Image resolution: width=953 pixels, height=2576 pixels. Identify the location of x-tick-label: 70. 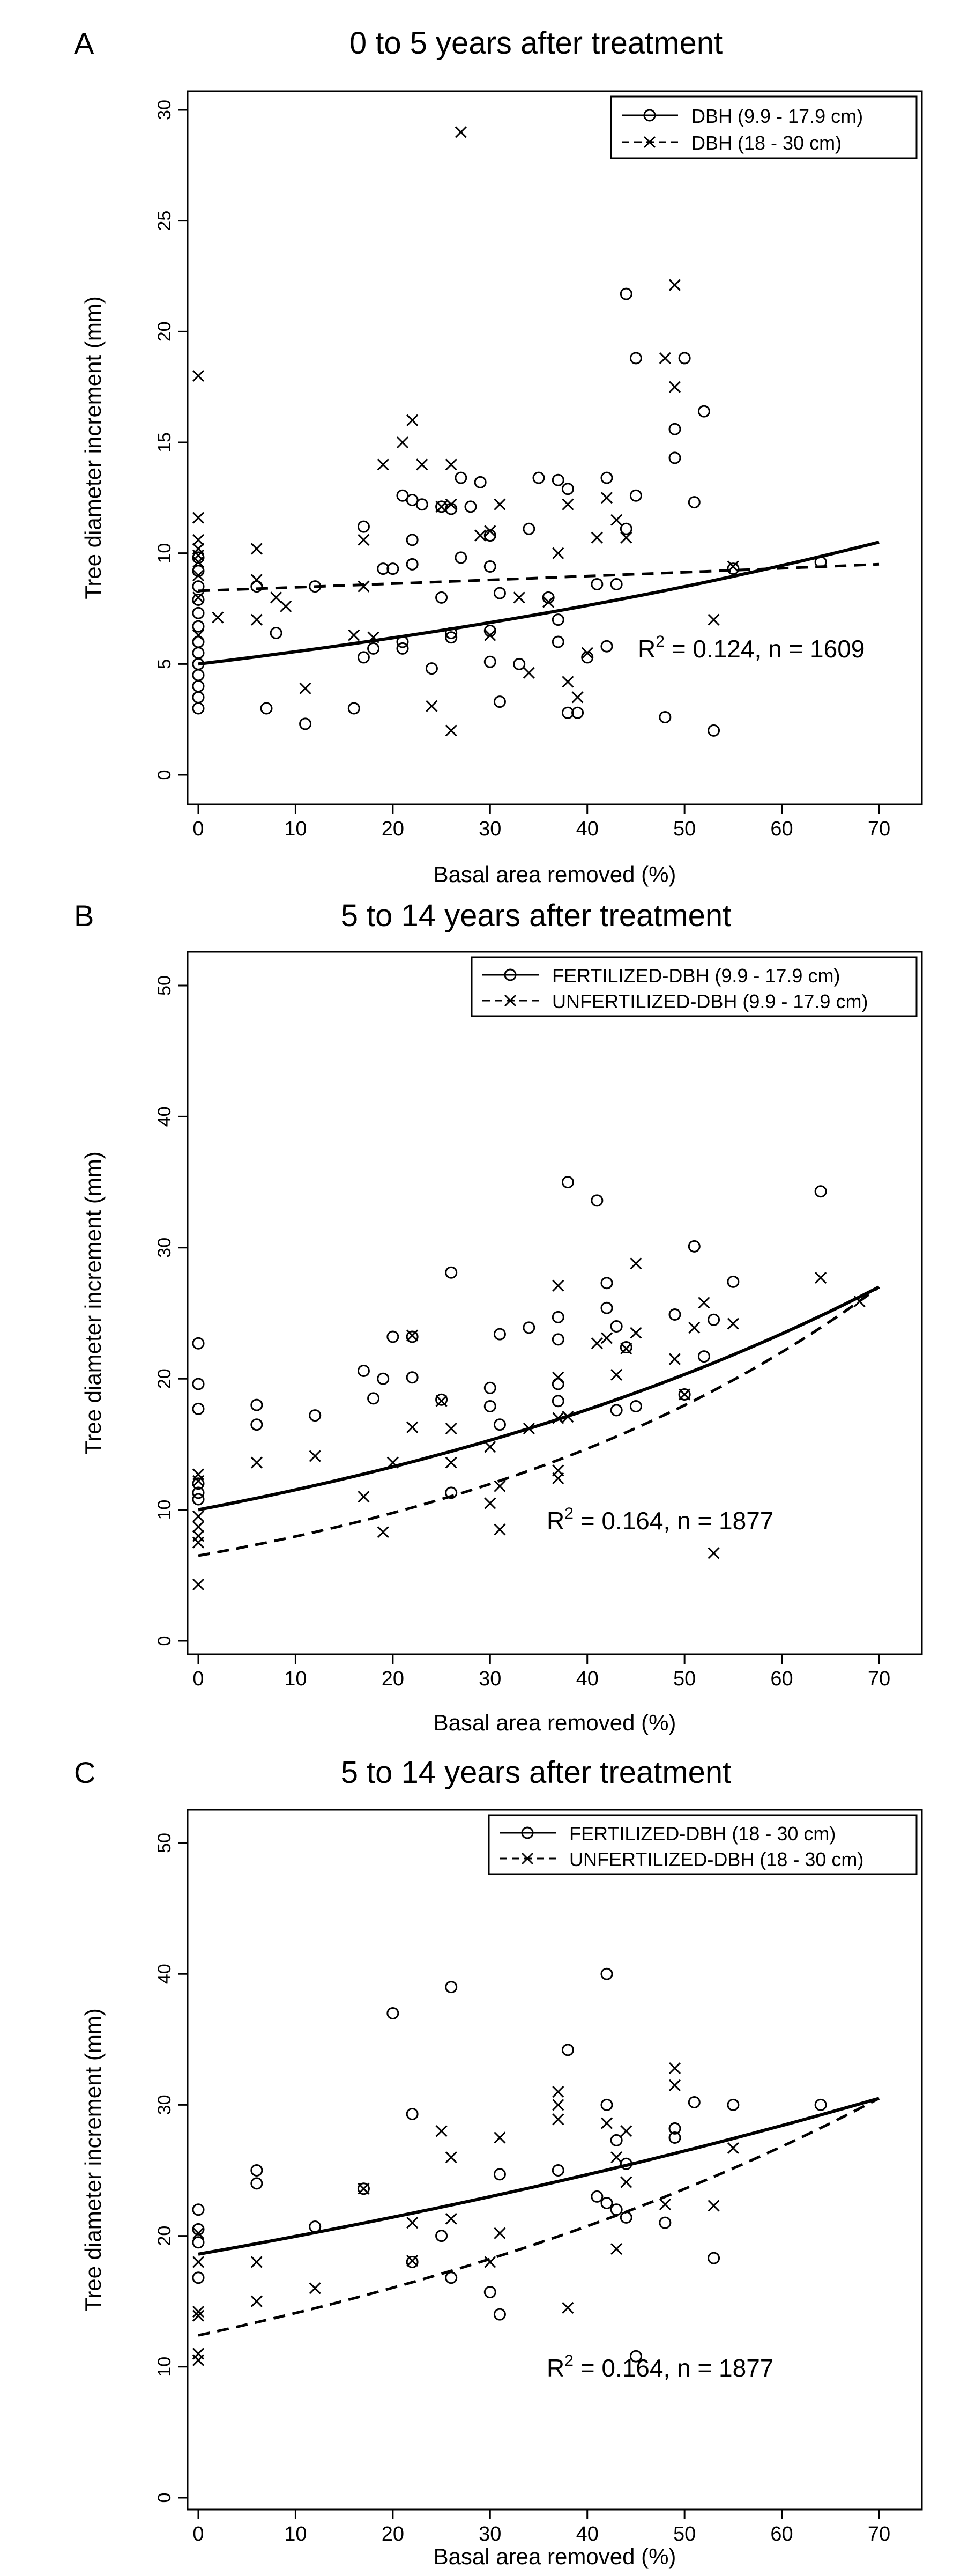
(879, 829).